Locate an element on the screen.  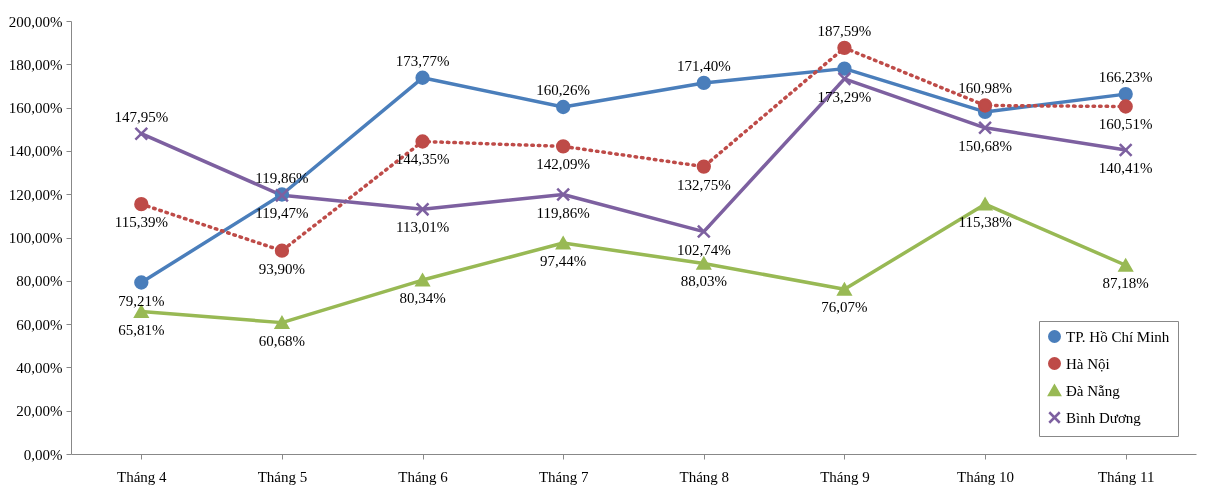
data-label: 87,18% is located at coordinates (1125, 283).